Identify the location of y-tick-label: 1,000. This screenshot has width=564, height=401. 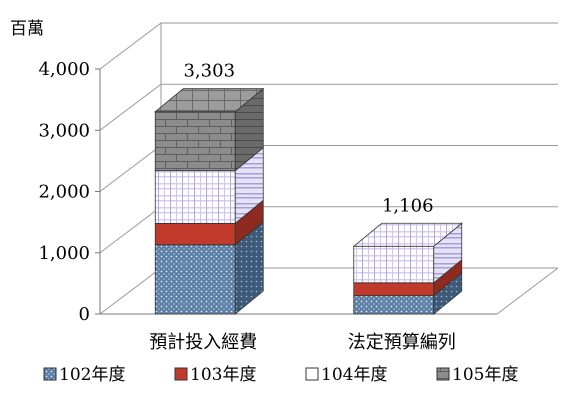
(64, 253).